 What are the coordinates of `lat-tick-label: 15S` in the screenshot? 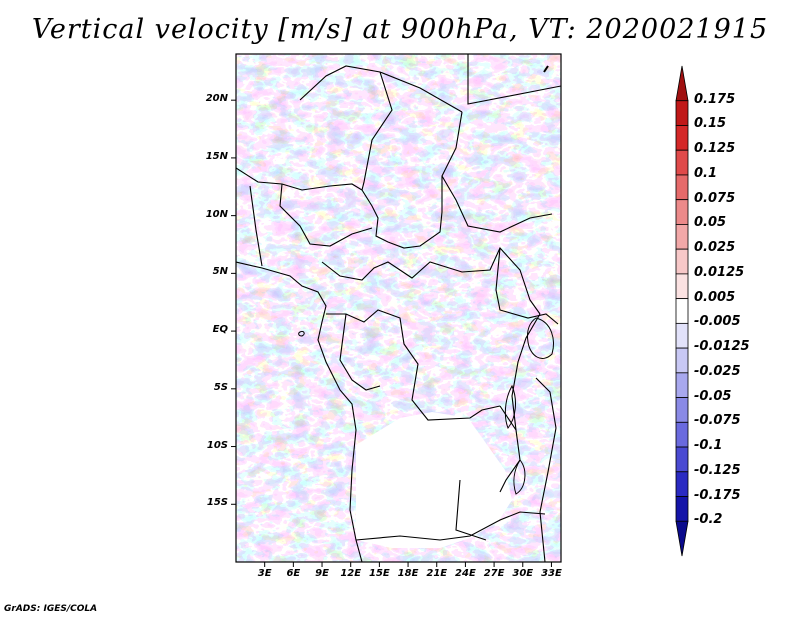 It's located at (217, 503).